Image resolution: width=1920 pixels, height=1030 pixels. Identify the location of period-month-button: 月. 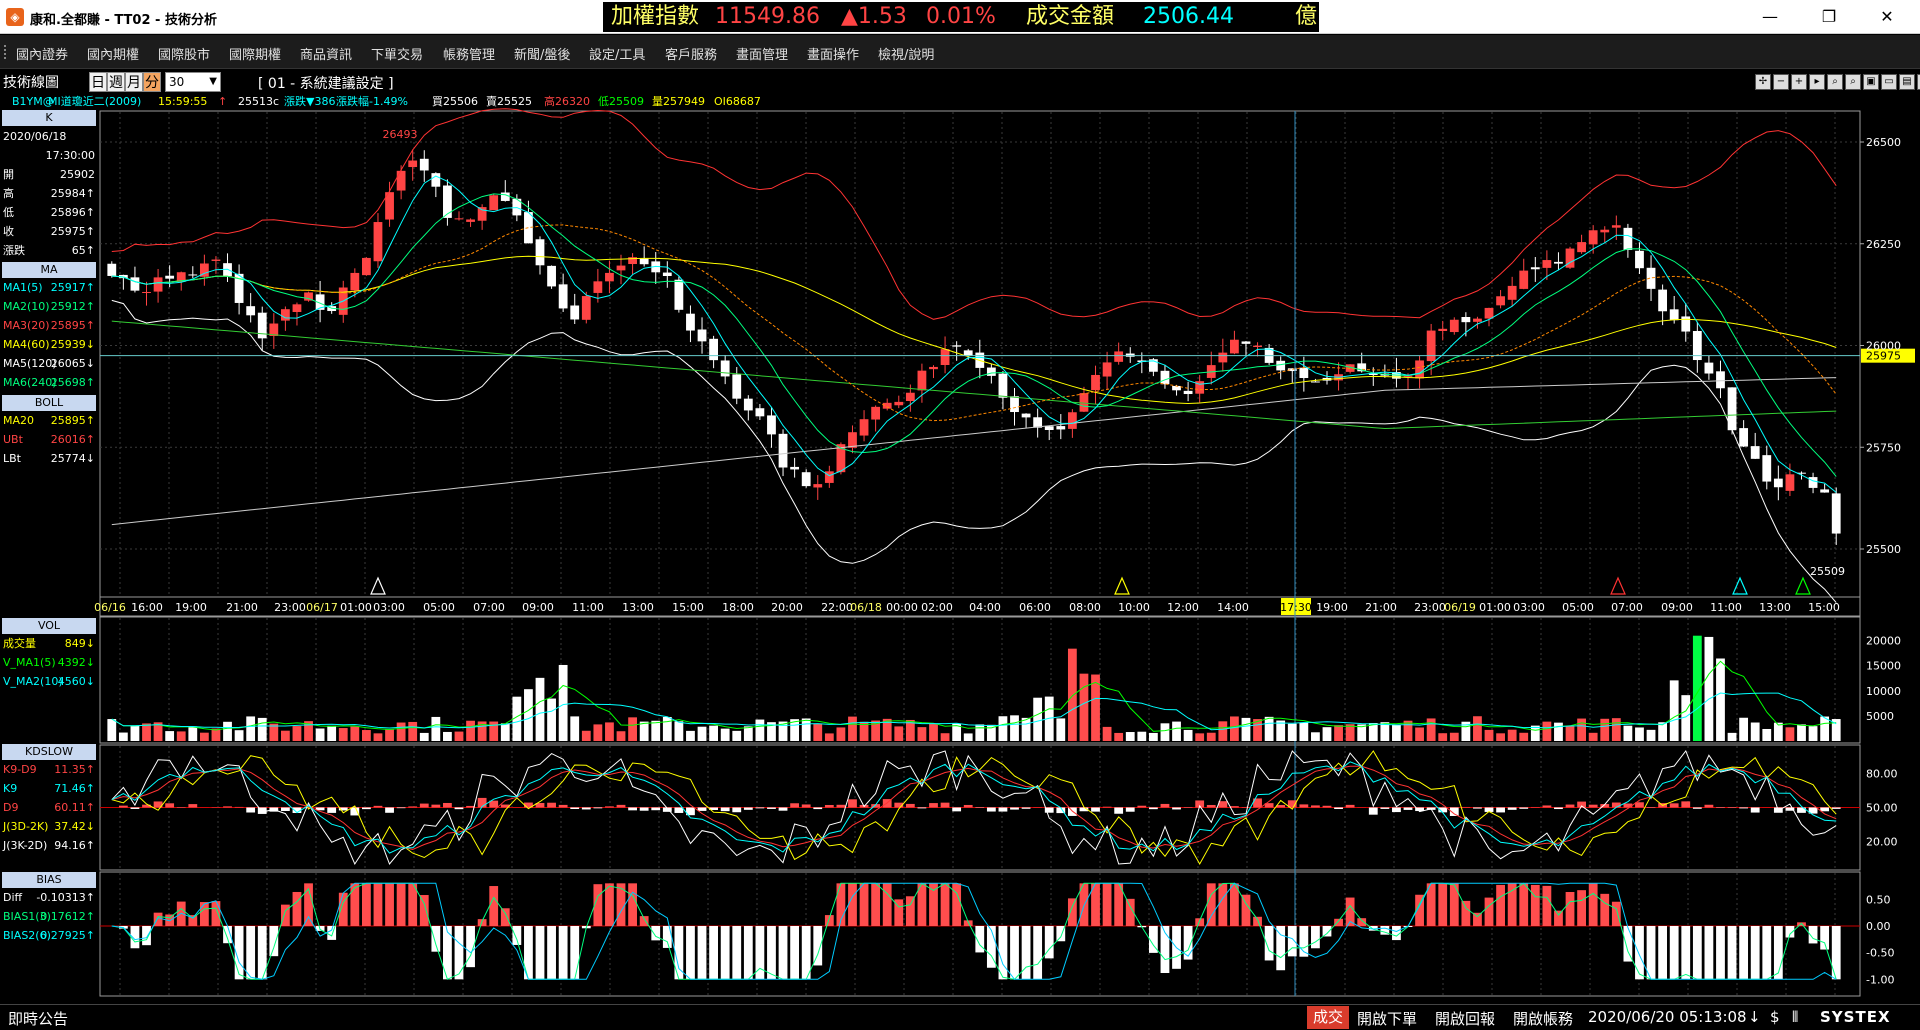
(134, 82).